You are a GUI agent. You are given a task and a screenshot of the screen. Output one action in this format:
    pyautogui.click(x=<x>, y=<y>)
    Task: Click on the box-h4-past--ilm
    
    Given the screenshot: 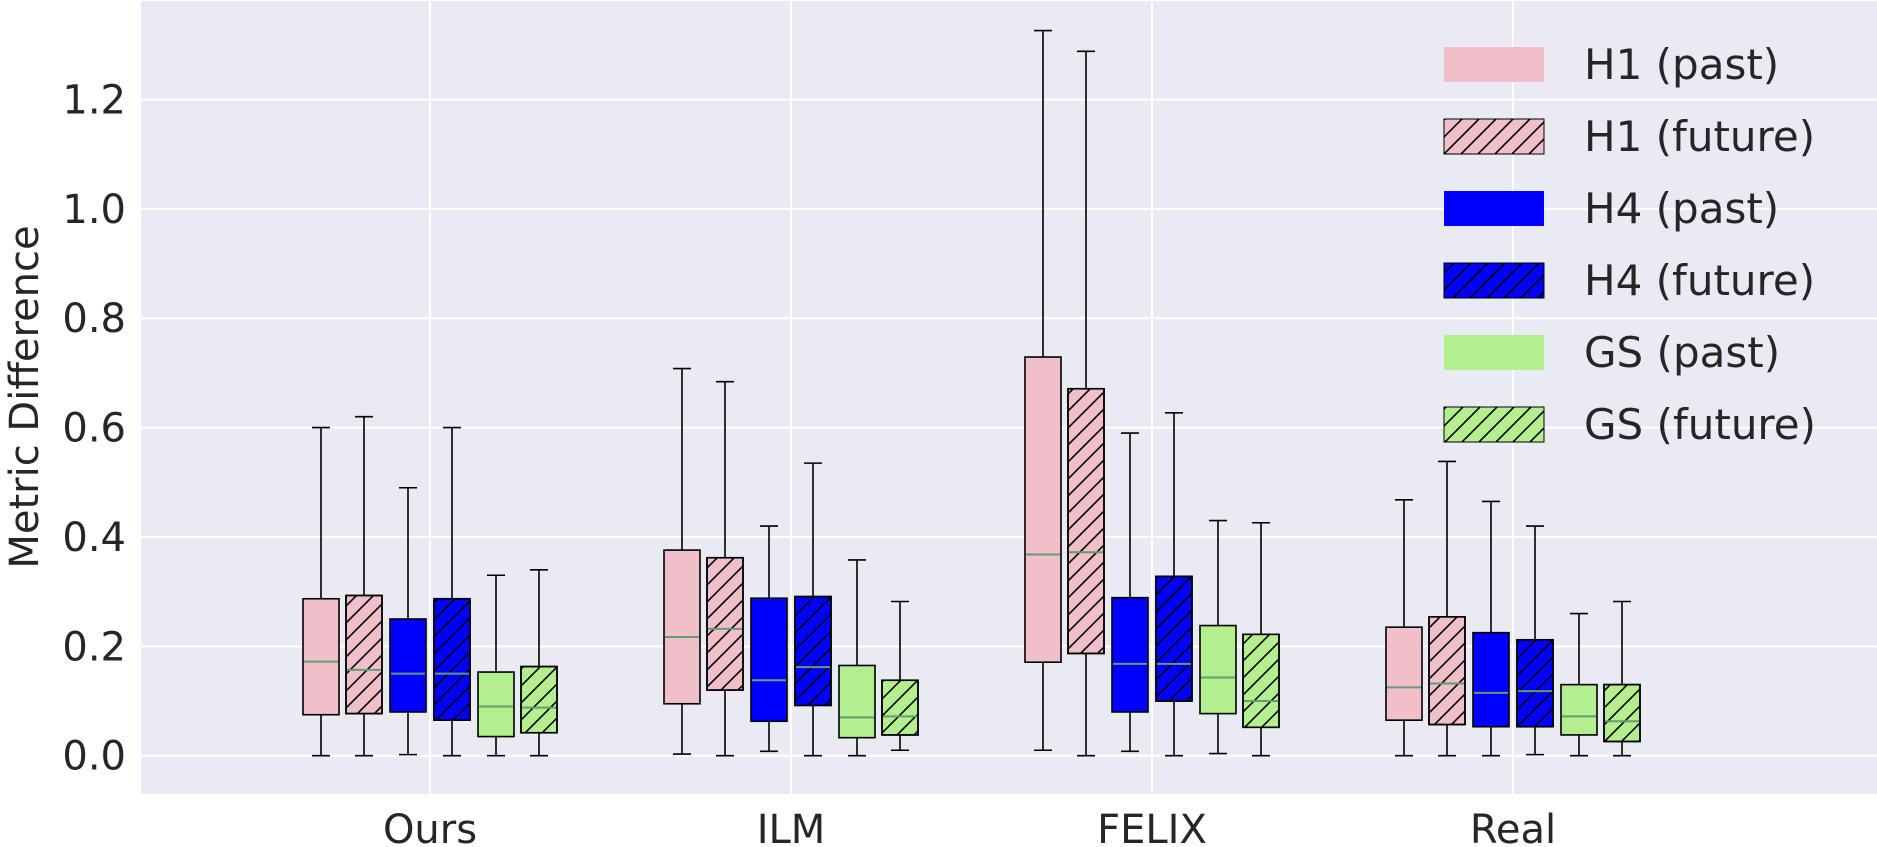 What is the action you would take?
    pyautogui.click(x=769, y=639)
    